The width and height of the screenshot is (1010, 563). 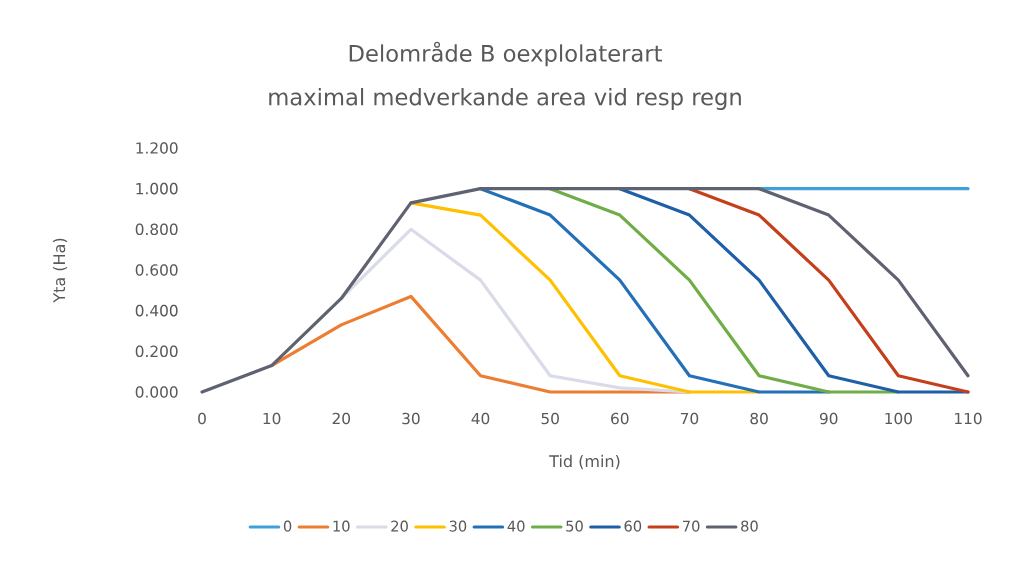 What do you see at coordinates (157, 188) in the screenshot?
I see `y-tick-label: 1.000` at bounding box center [157, 188].